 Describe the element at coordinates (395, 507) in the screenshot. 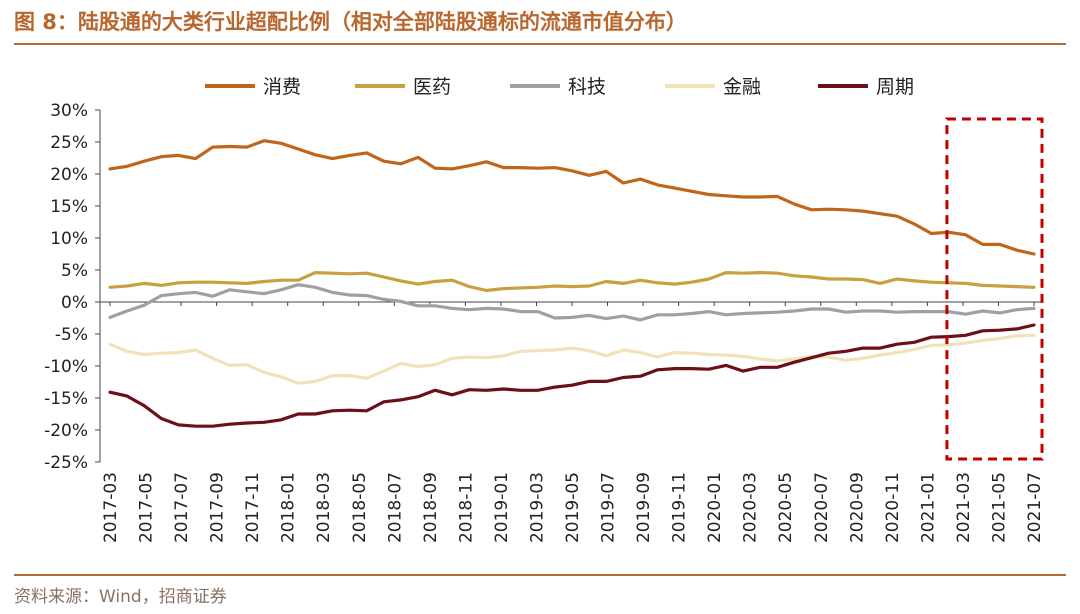

I see `x-tick-label: 2018-07` at that location.